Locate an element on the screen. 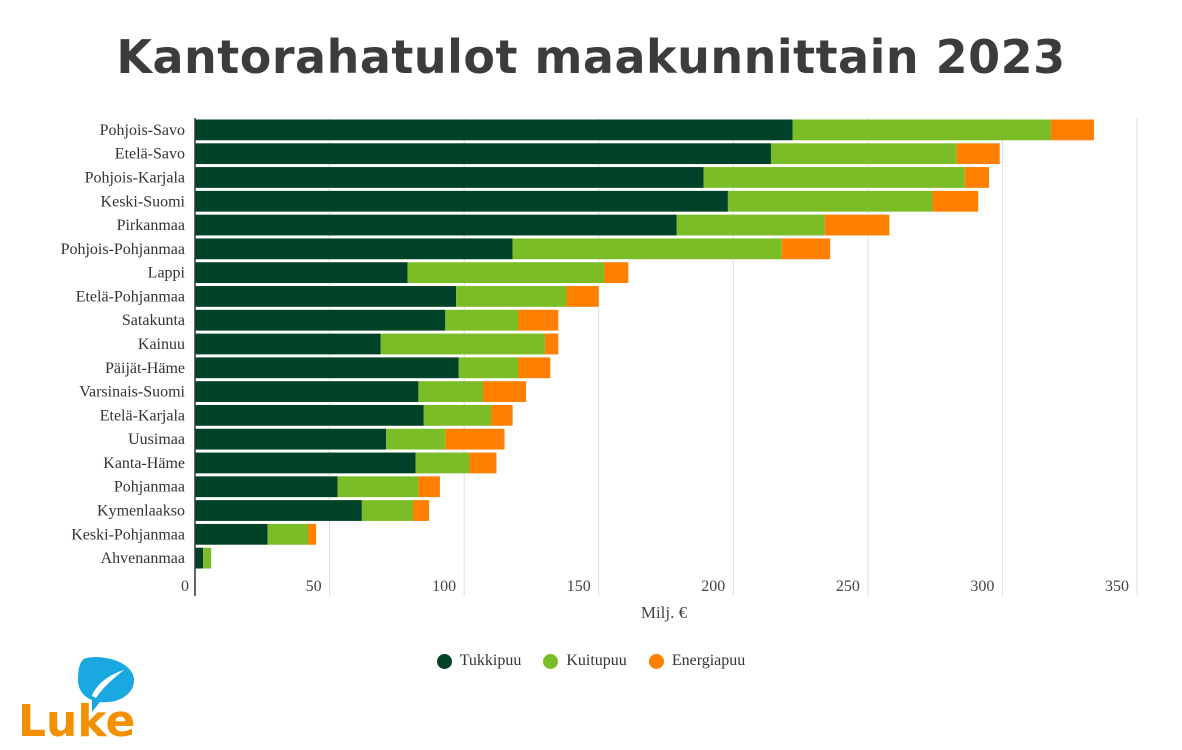 The height and width of the screenshot is (750, 1182). category-label: Keski-Pohjanmaa is located at coordinates (128, 534).